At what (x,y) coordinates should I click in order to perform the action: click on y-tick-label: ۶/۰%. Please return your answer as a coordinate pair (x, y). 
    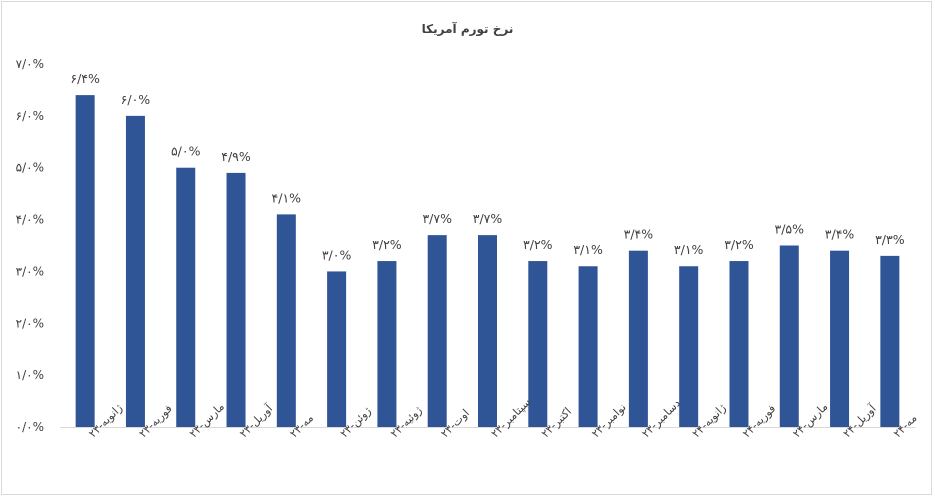
    Looking at the image, I should click on (30, 116).